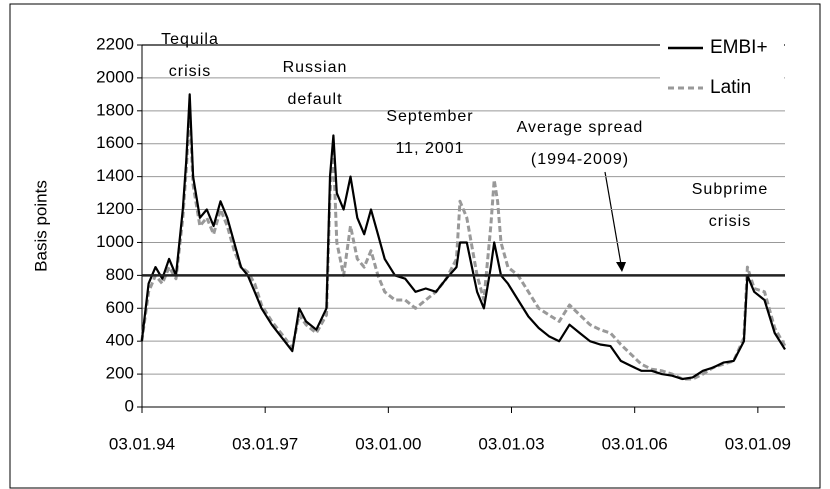 The image size is (830, 489). I want to click on x-tick-label: 03.01.06, so click(635, 443).